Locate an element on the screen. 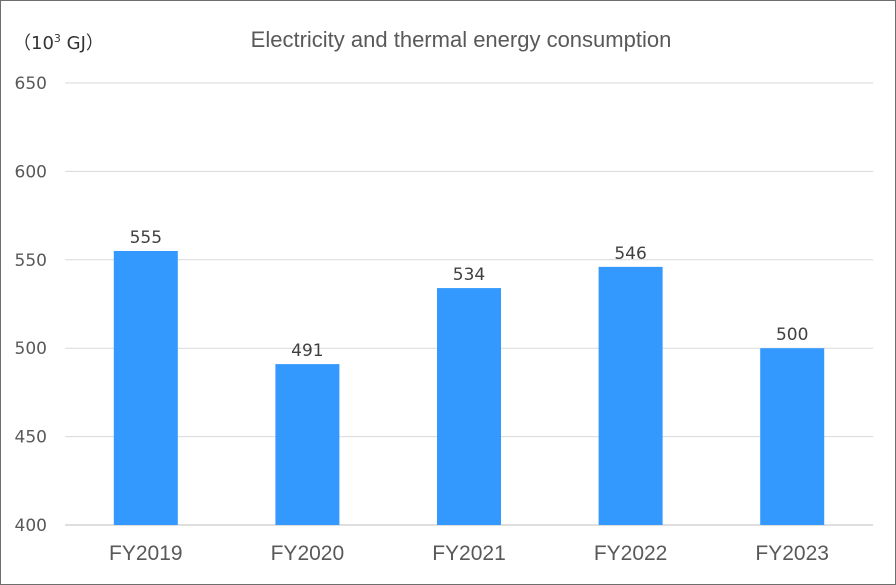 This screenshot has width=896, height=585. bar-fy2022 is located at coordinates (630, 395).